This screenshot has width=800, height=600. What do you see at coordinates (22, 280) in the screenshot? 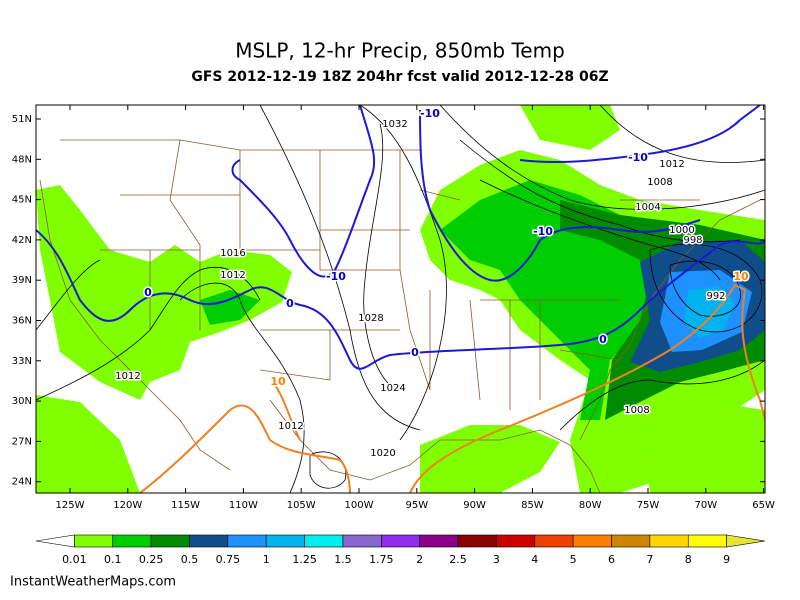
I see `lat-label: 39N` at bounding box center [22, 280].